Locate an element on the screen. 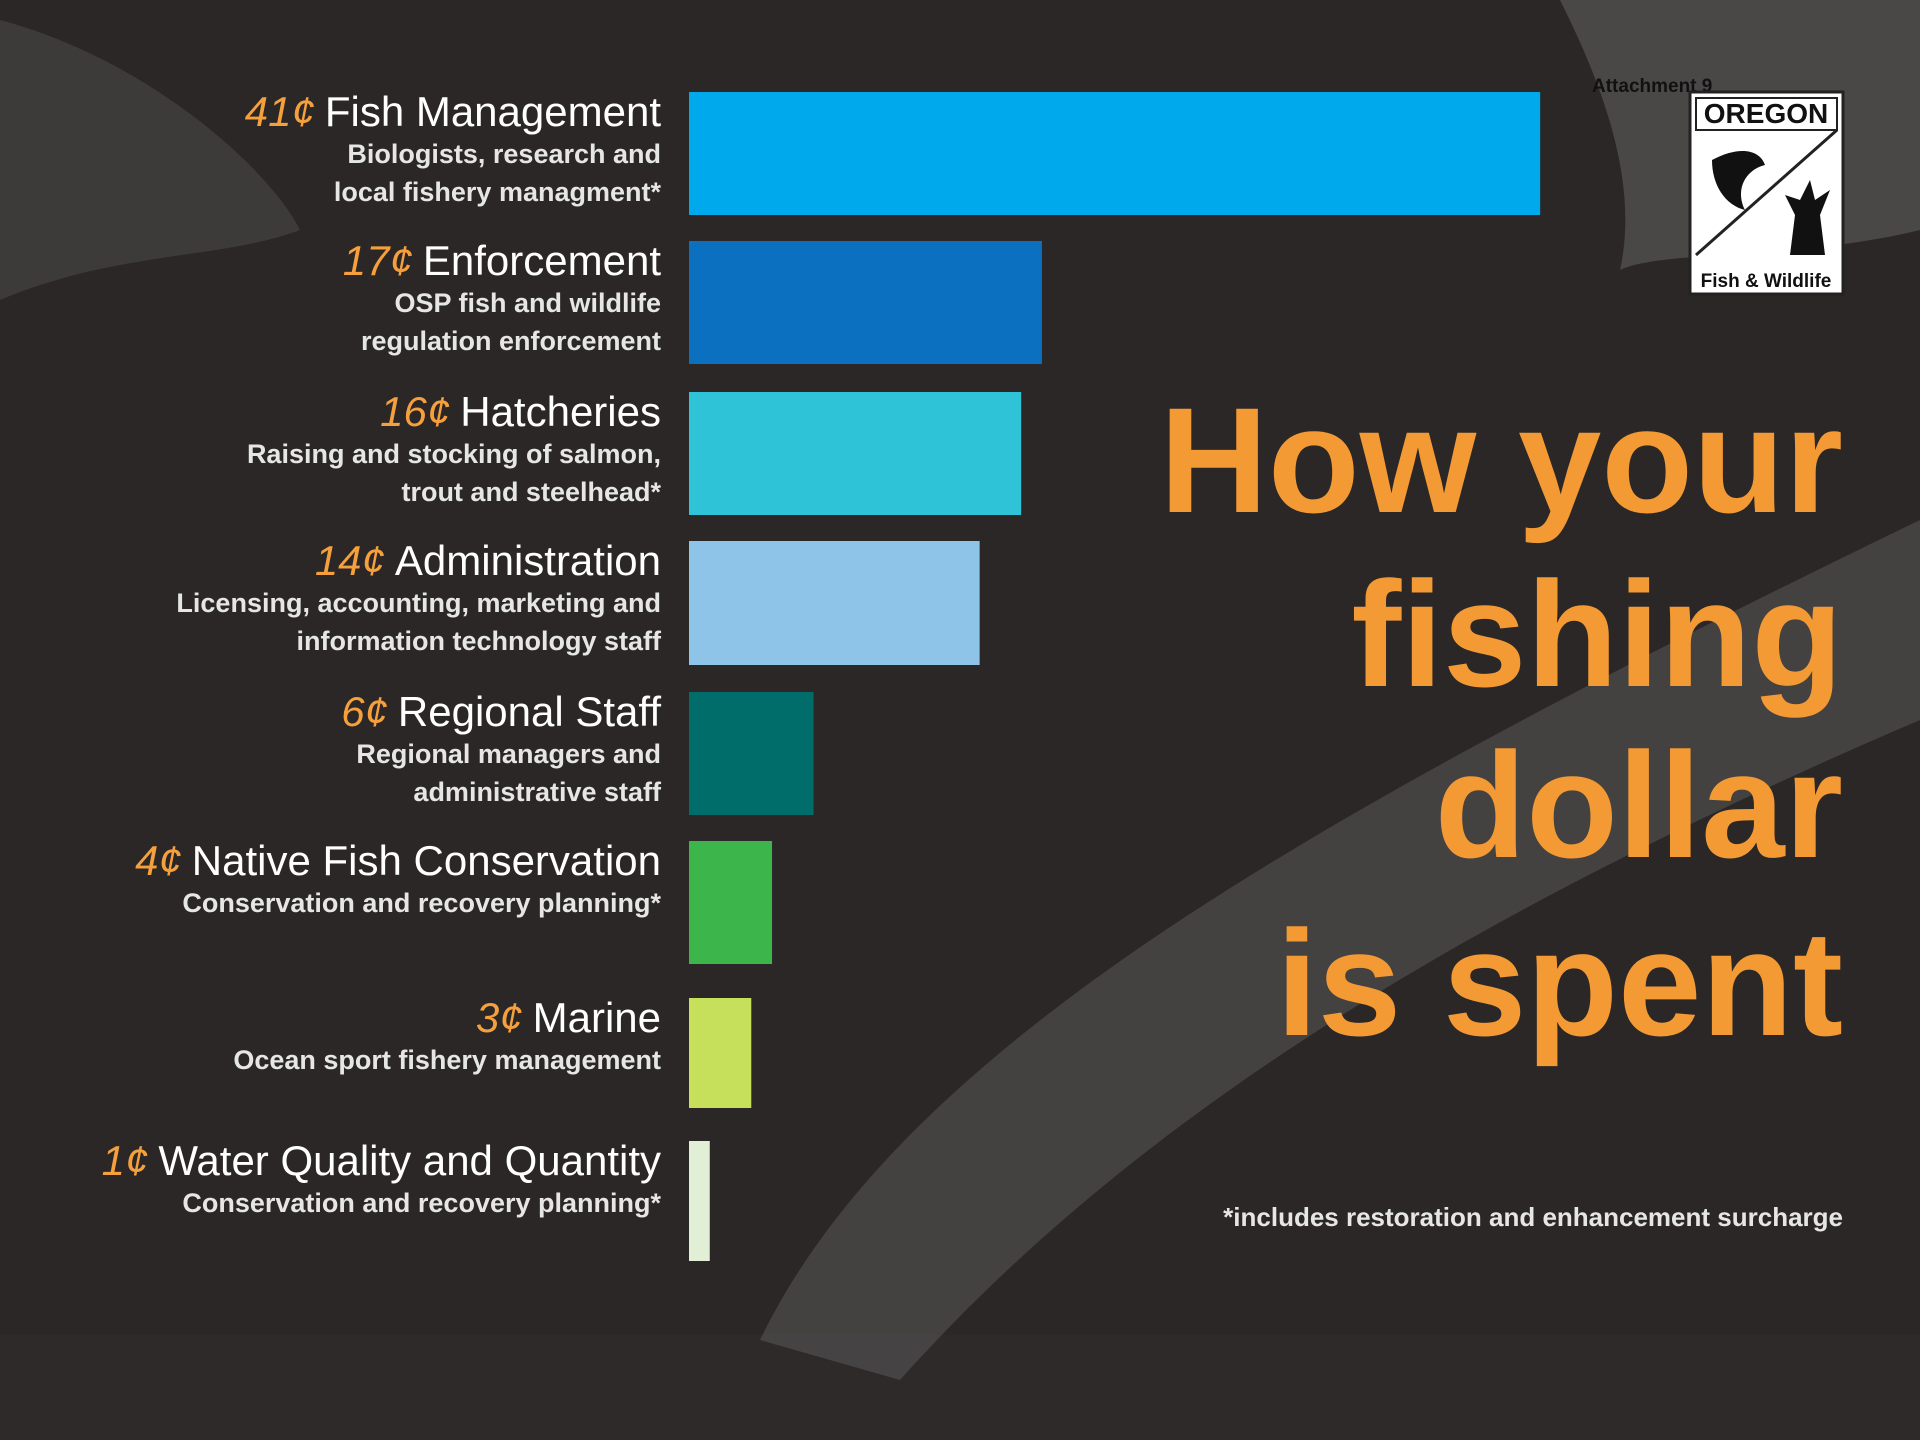 The width and height of the screenshot is (1920, 1440). category-name: Water Quality and Quantity is located at coordinates (409, 1160).